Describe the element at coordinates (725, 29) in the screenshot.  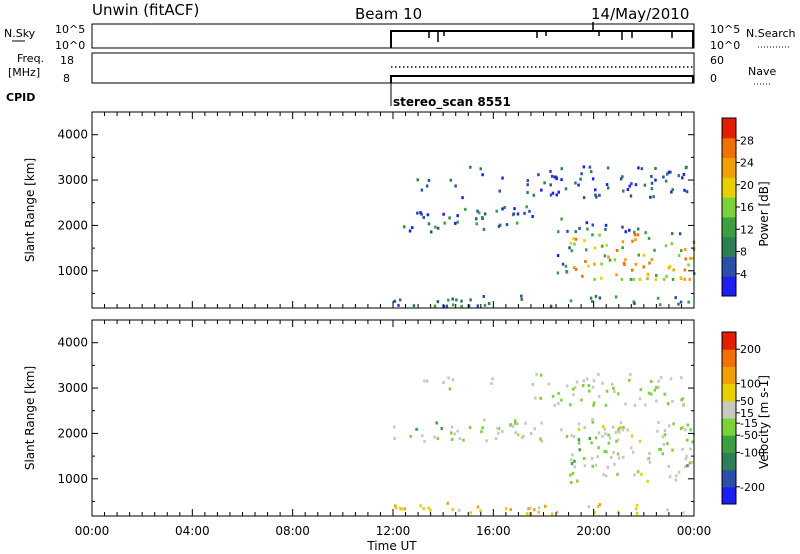
I see `nsearch-tick-top: 10^5` at that location.